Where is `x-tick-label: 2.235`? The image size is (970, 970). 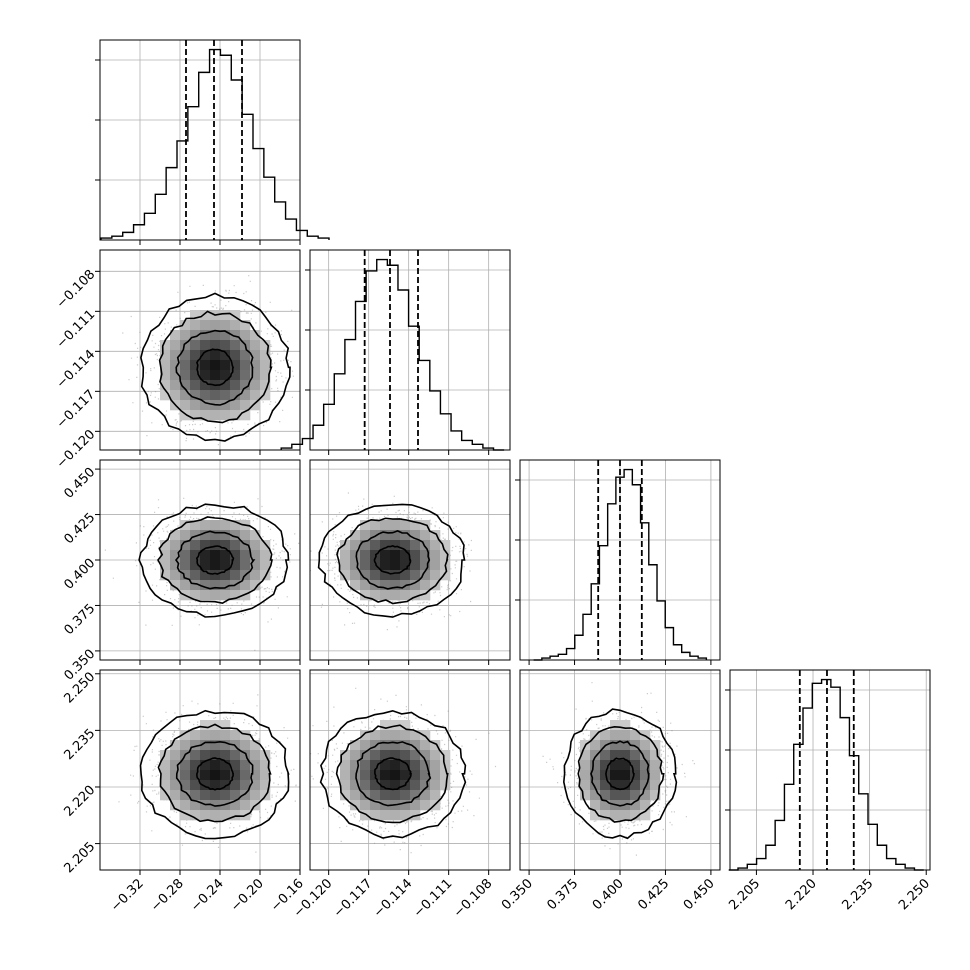 x-tick-label: 2.235 is located at coordinates (858, 894).